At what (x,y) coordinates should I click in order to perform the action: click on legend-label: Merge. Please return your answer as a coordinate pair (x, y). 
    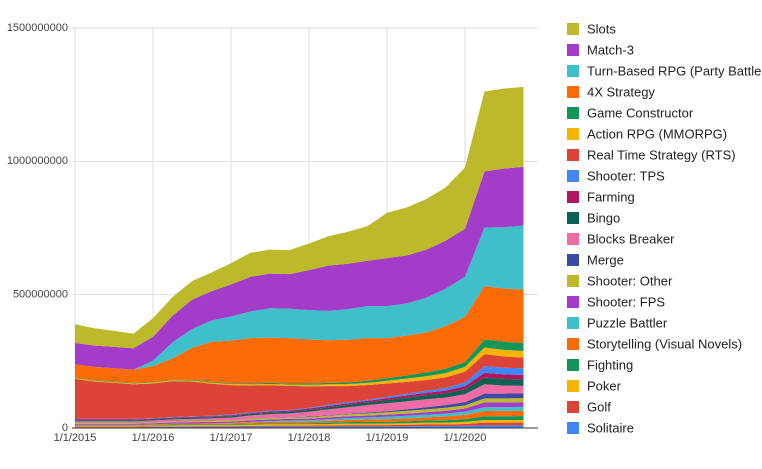
    Looking at the image, I should click on (605, 259).